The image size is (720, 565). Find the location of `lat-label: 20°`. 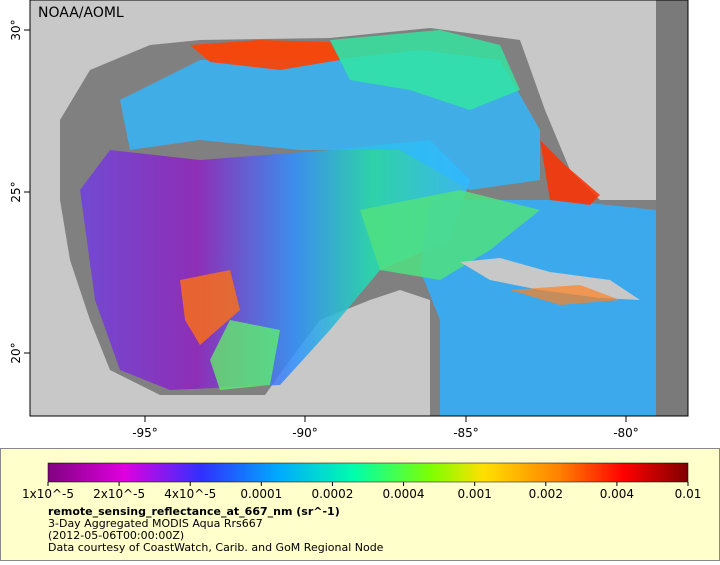

lat-label: 20° is located at coordinates (16, 352).